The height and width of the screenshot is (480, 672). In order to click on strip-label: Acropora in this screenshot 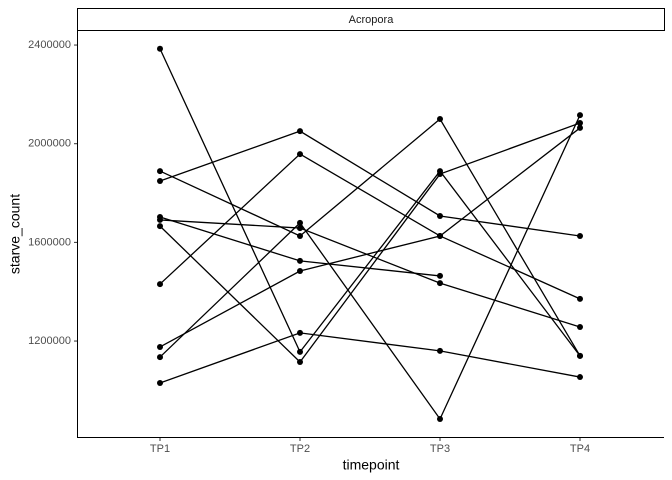, I will do `click(372, 20)`.